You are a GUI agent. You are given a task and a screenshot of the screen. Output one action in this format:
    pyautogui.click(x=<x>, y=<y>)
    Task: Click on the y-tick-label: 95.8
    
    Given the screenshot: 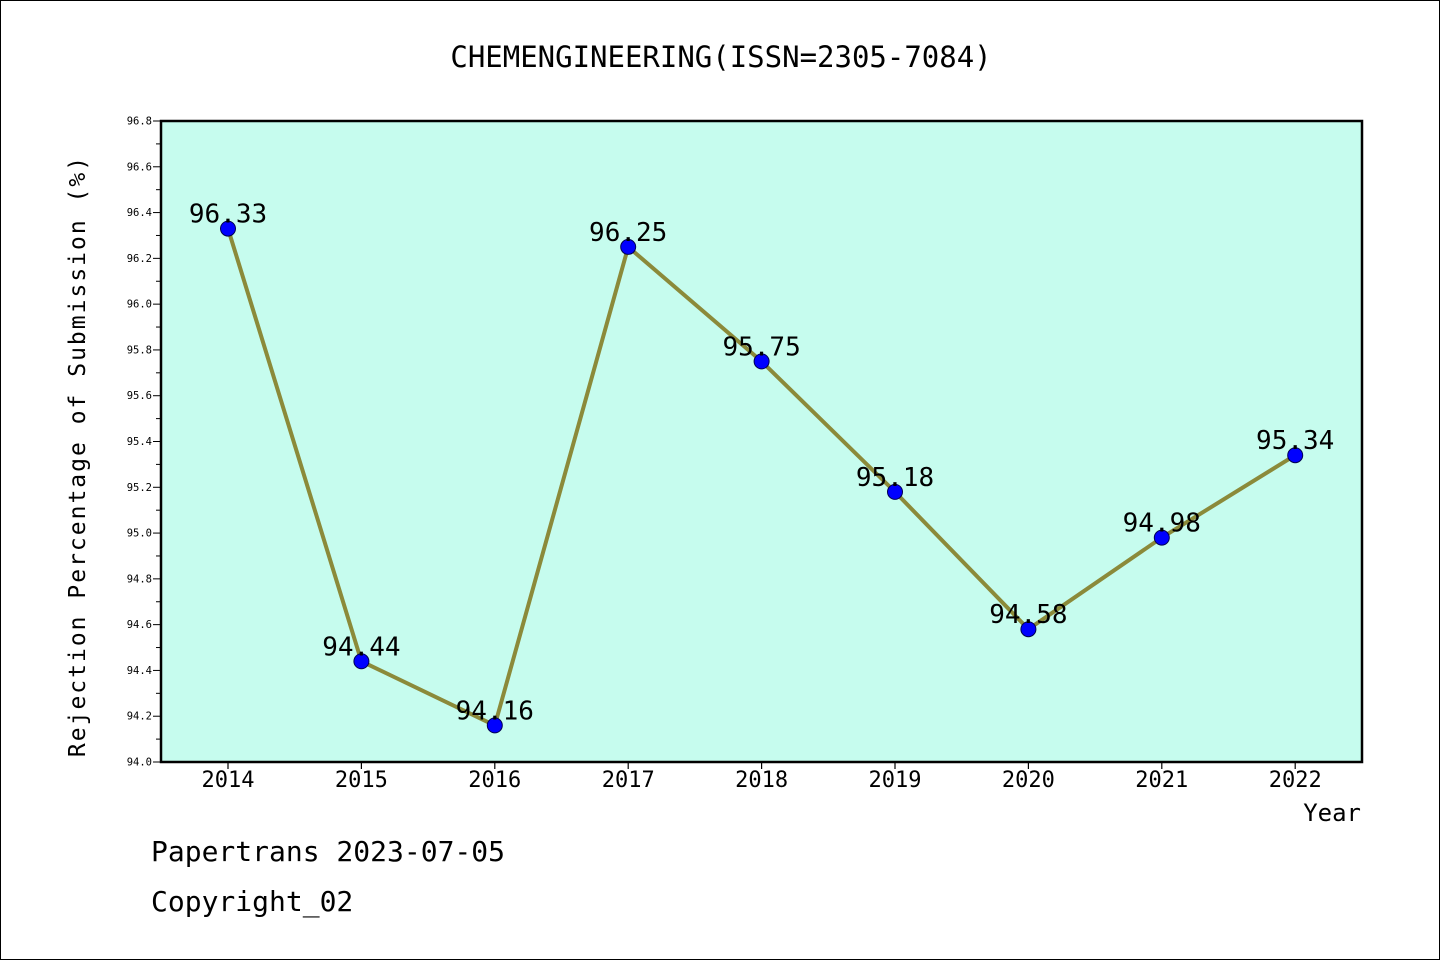 What is the action you would take?
    pyautogui.click(x=139, y=350)
    